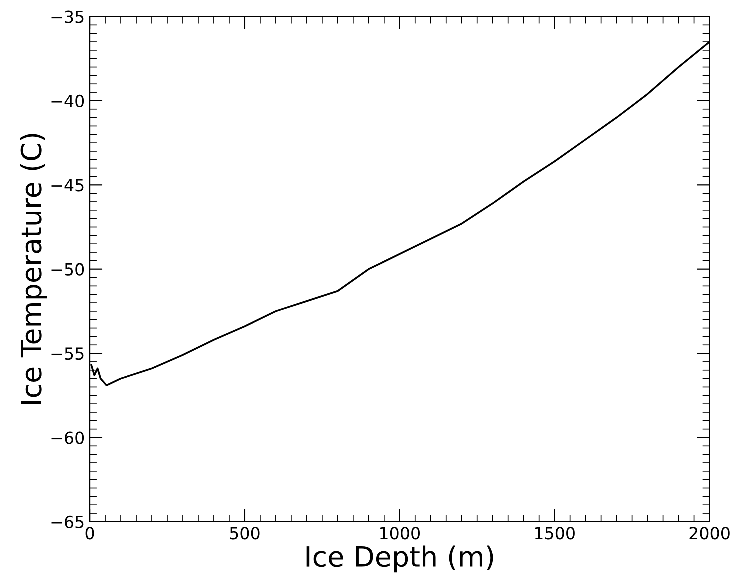 Image resolution: width=744 pixels, height=578 pixels. What do you see at coordinates (68, 438) in the screenshot?
I see `y-tick-label: −60` at bounding box center [68, 438].